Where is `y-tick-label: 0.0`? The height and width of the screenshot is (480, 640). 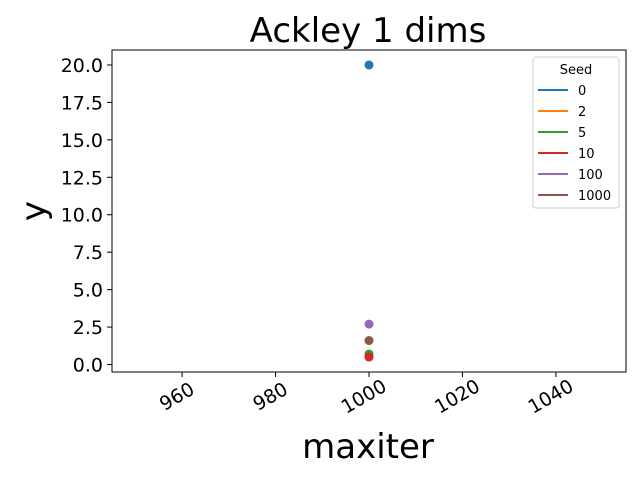
y-tick-label: 0.0 is located at coordinates (88, 366).